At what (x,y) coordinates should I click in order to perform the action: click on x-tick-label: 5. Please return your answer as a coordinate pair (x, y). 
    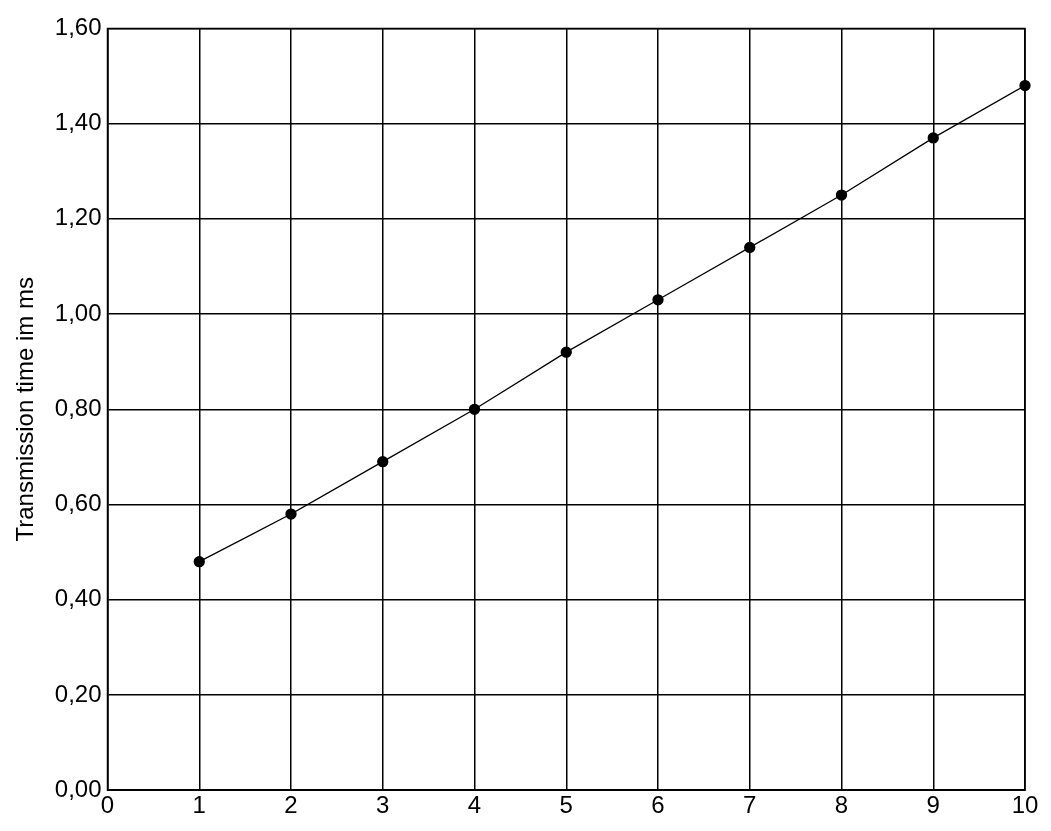
    Looking at the image, I should click on (566, 805).